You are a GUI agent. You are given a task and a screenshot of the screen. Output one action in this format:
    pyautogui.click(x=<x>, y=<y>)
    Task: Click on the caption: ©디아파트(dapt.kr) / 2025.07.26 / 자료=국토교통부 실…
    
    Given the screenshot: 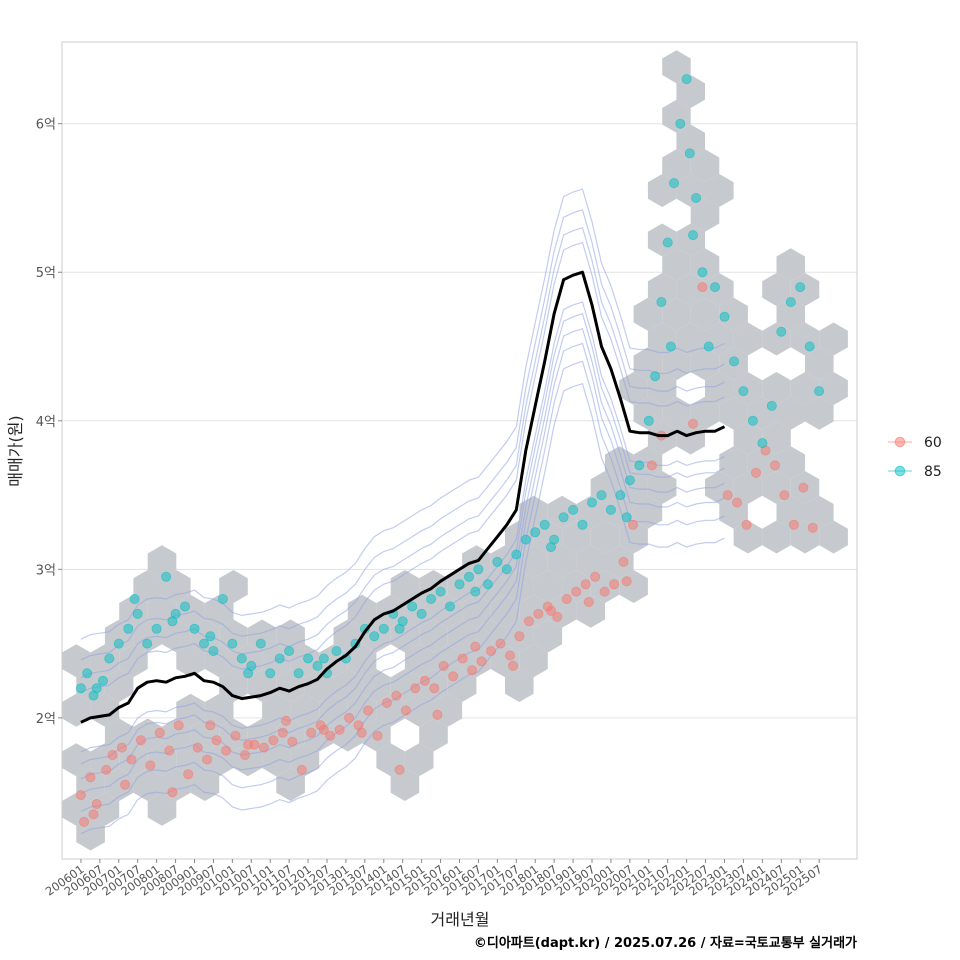 What is the action you would take?
    pyautogui.click(x=665, y=943)
    